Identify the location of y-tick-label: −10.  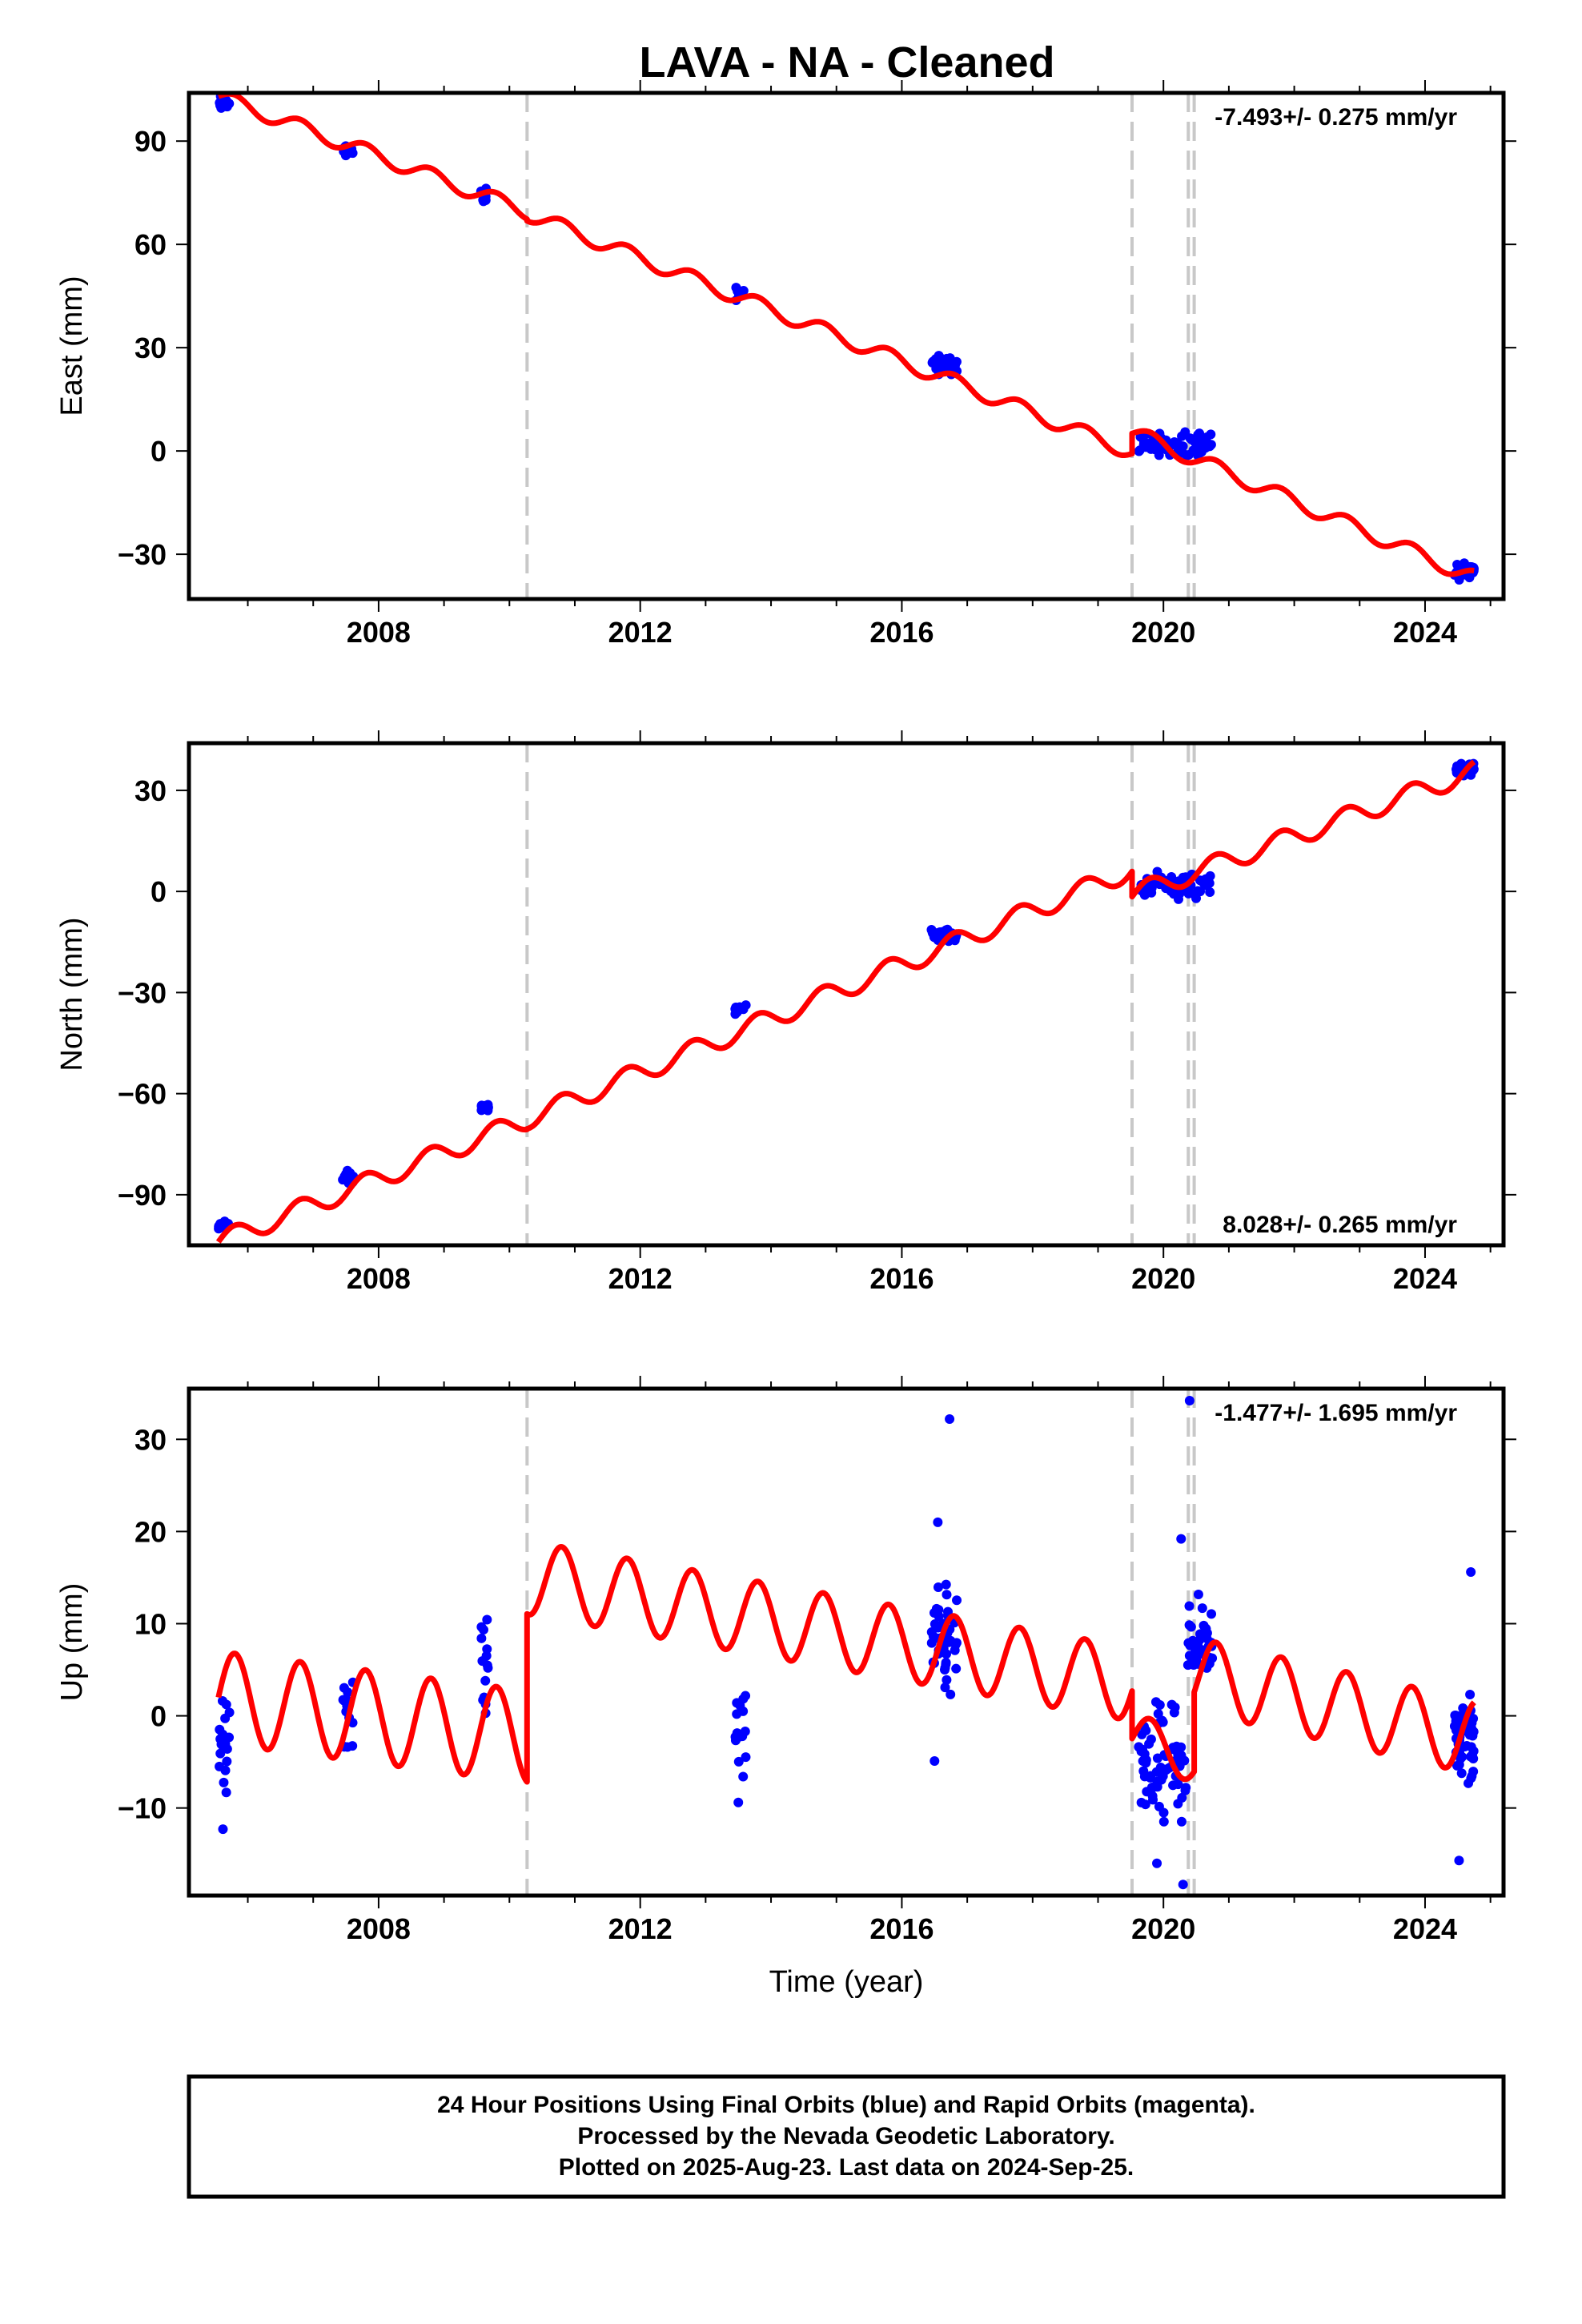
(142, 1808).